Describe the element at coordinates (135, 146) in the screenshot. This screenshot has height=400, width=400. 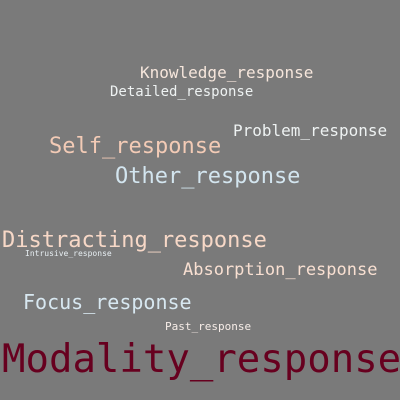
I see `word-self-response: Self_response` at that location.